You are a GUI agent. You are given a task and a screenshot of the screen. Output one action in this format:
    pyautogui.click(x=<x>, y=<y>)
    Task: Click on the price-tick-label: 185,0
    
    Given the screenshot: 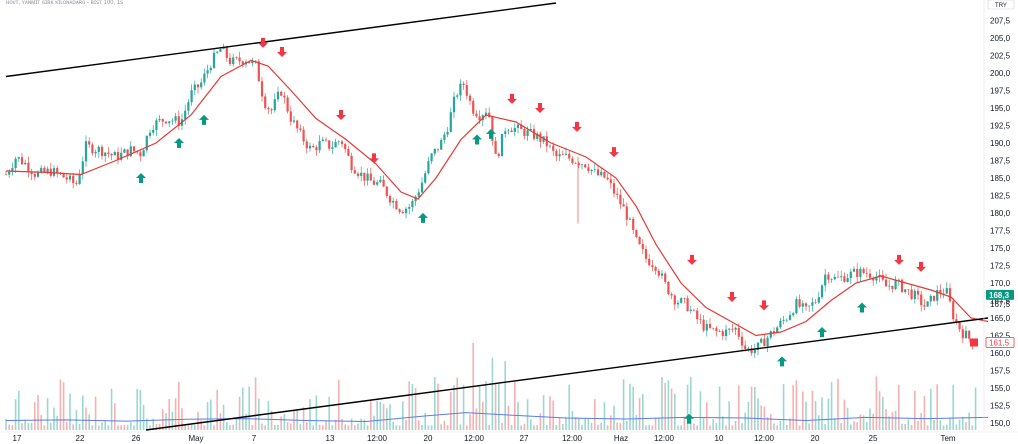 What is the action you would take?
    pyautogui.click(x=1000, y=178)
    